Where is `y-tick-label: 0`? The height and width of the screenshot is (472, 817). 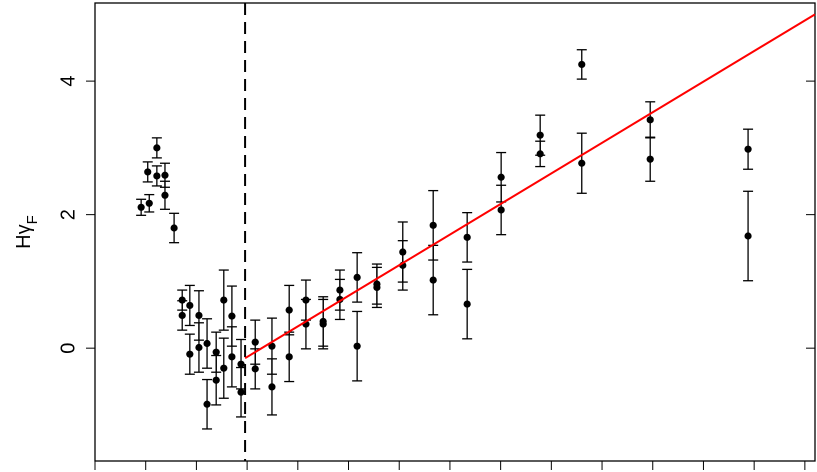 y-tick-label: 0 is located at coordinates (68, 348).